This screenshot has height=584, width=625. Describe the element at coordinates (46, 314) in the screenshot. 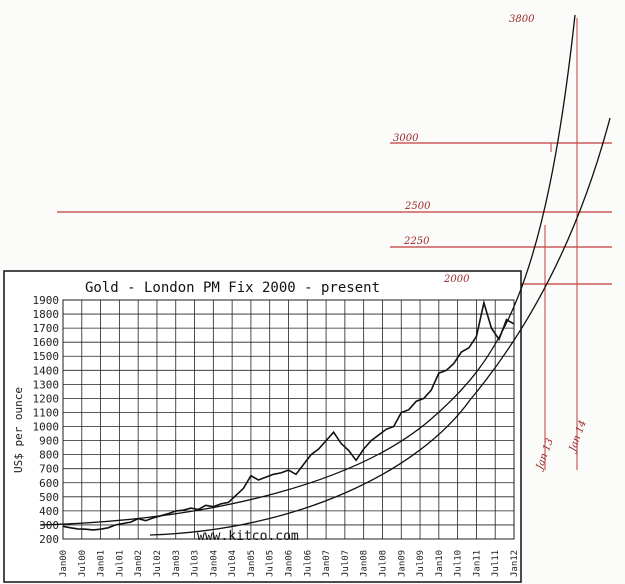

I see `y-tick-label: 1800` at that location.